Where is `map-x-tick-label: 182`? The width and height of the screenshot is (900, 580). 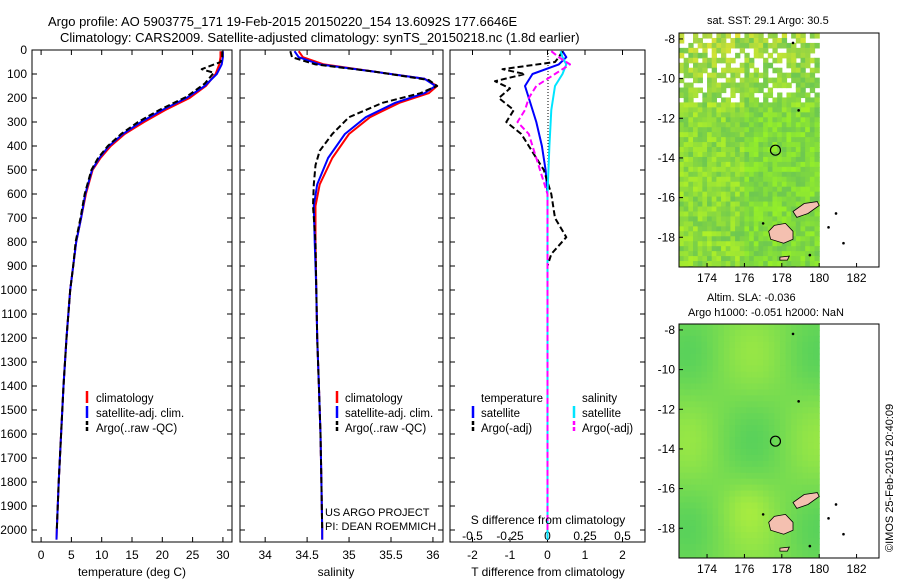 map-x-tick-label: 182 is located at coordinates (857, 569).